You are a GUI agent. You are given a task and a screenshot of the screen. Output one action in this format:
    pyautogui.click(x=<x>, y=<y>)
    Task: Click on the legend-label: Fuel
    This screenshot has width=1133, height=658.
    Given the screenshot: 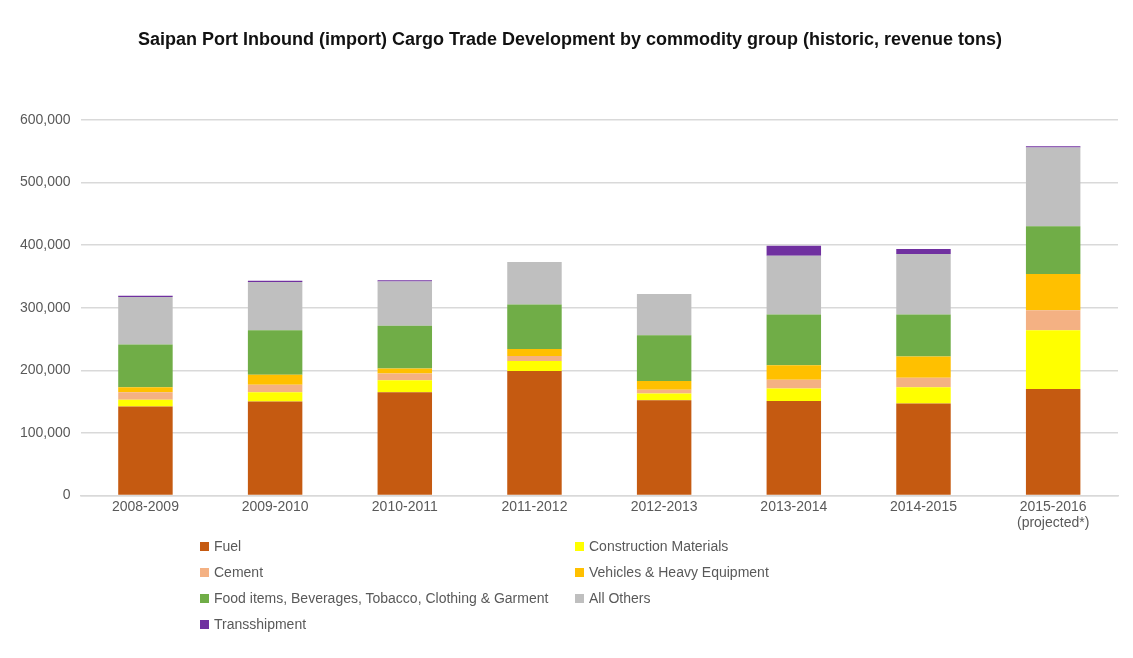 What is the action you would take?
    pyautogui.click(x=228, y=546)
    